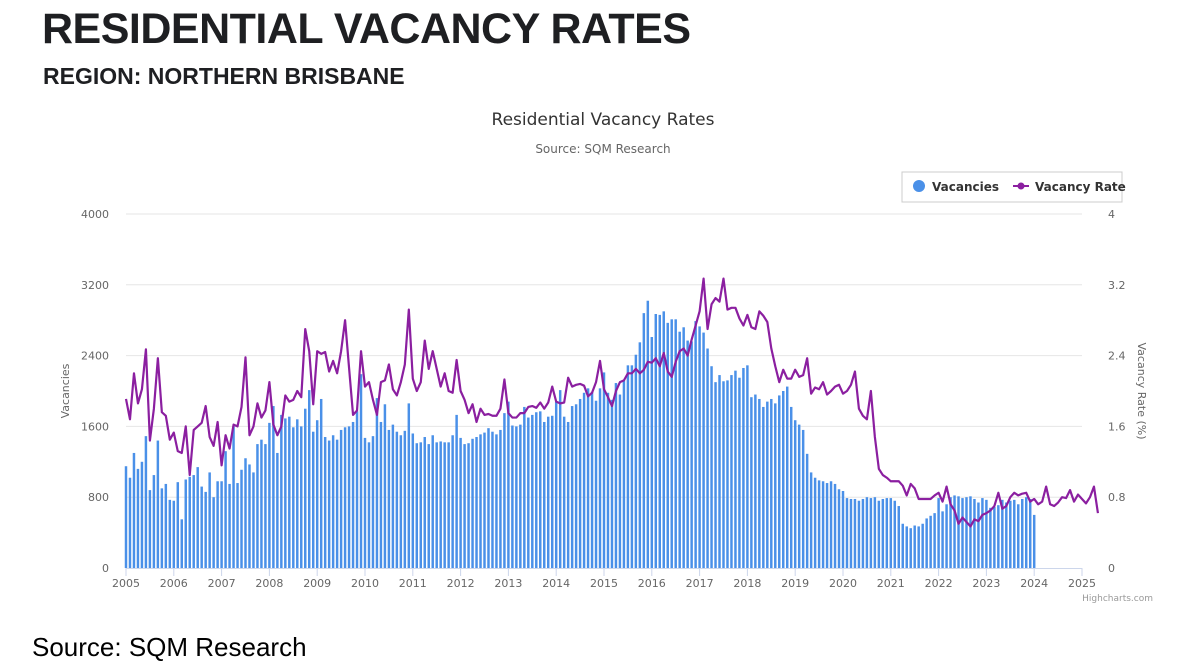 This screenshot has width=1200, height=672. I want to click on legend-item-vacancies: Vacancies, so click(956, 187).